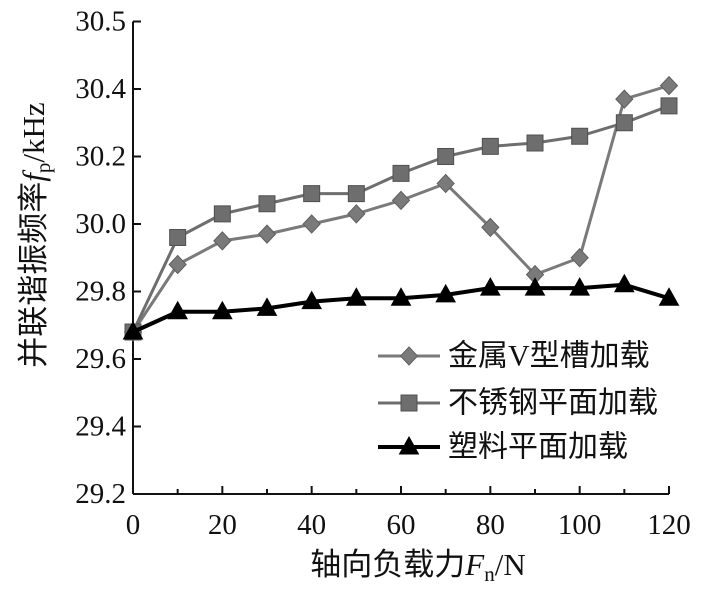  What do you see at coordinates (474, 564) in the screenshot?
I see `x-axis-label-symbol: F` at bounding box center [474, 564].